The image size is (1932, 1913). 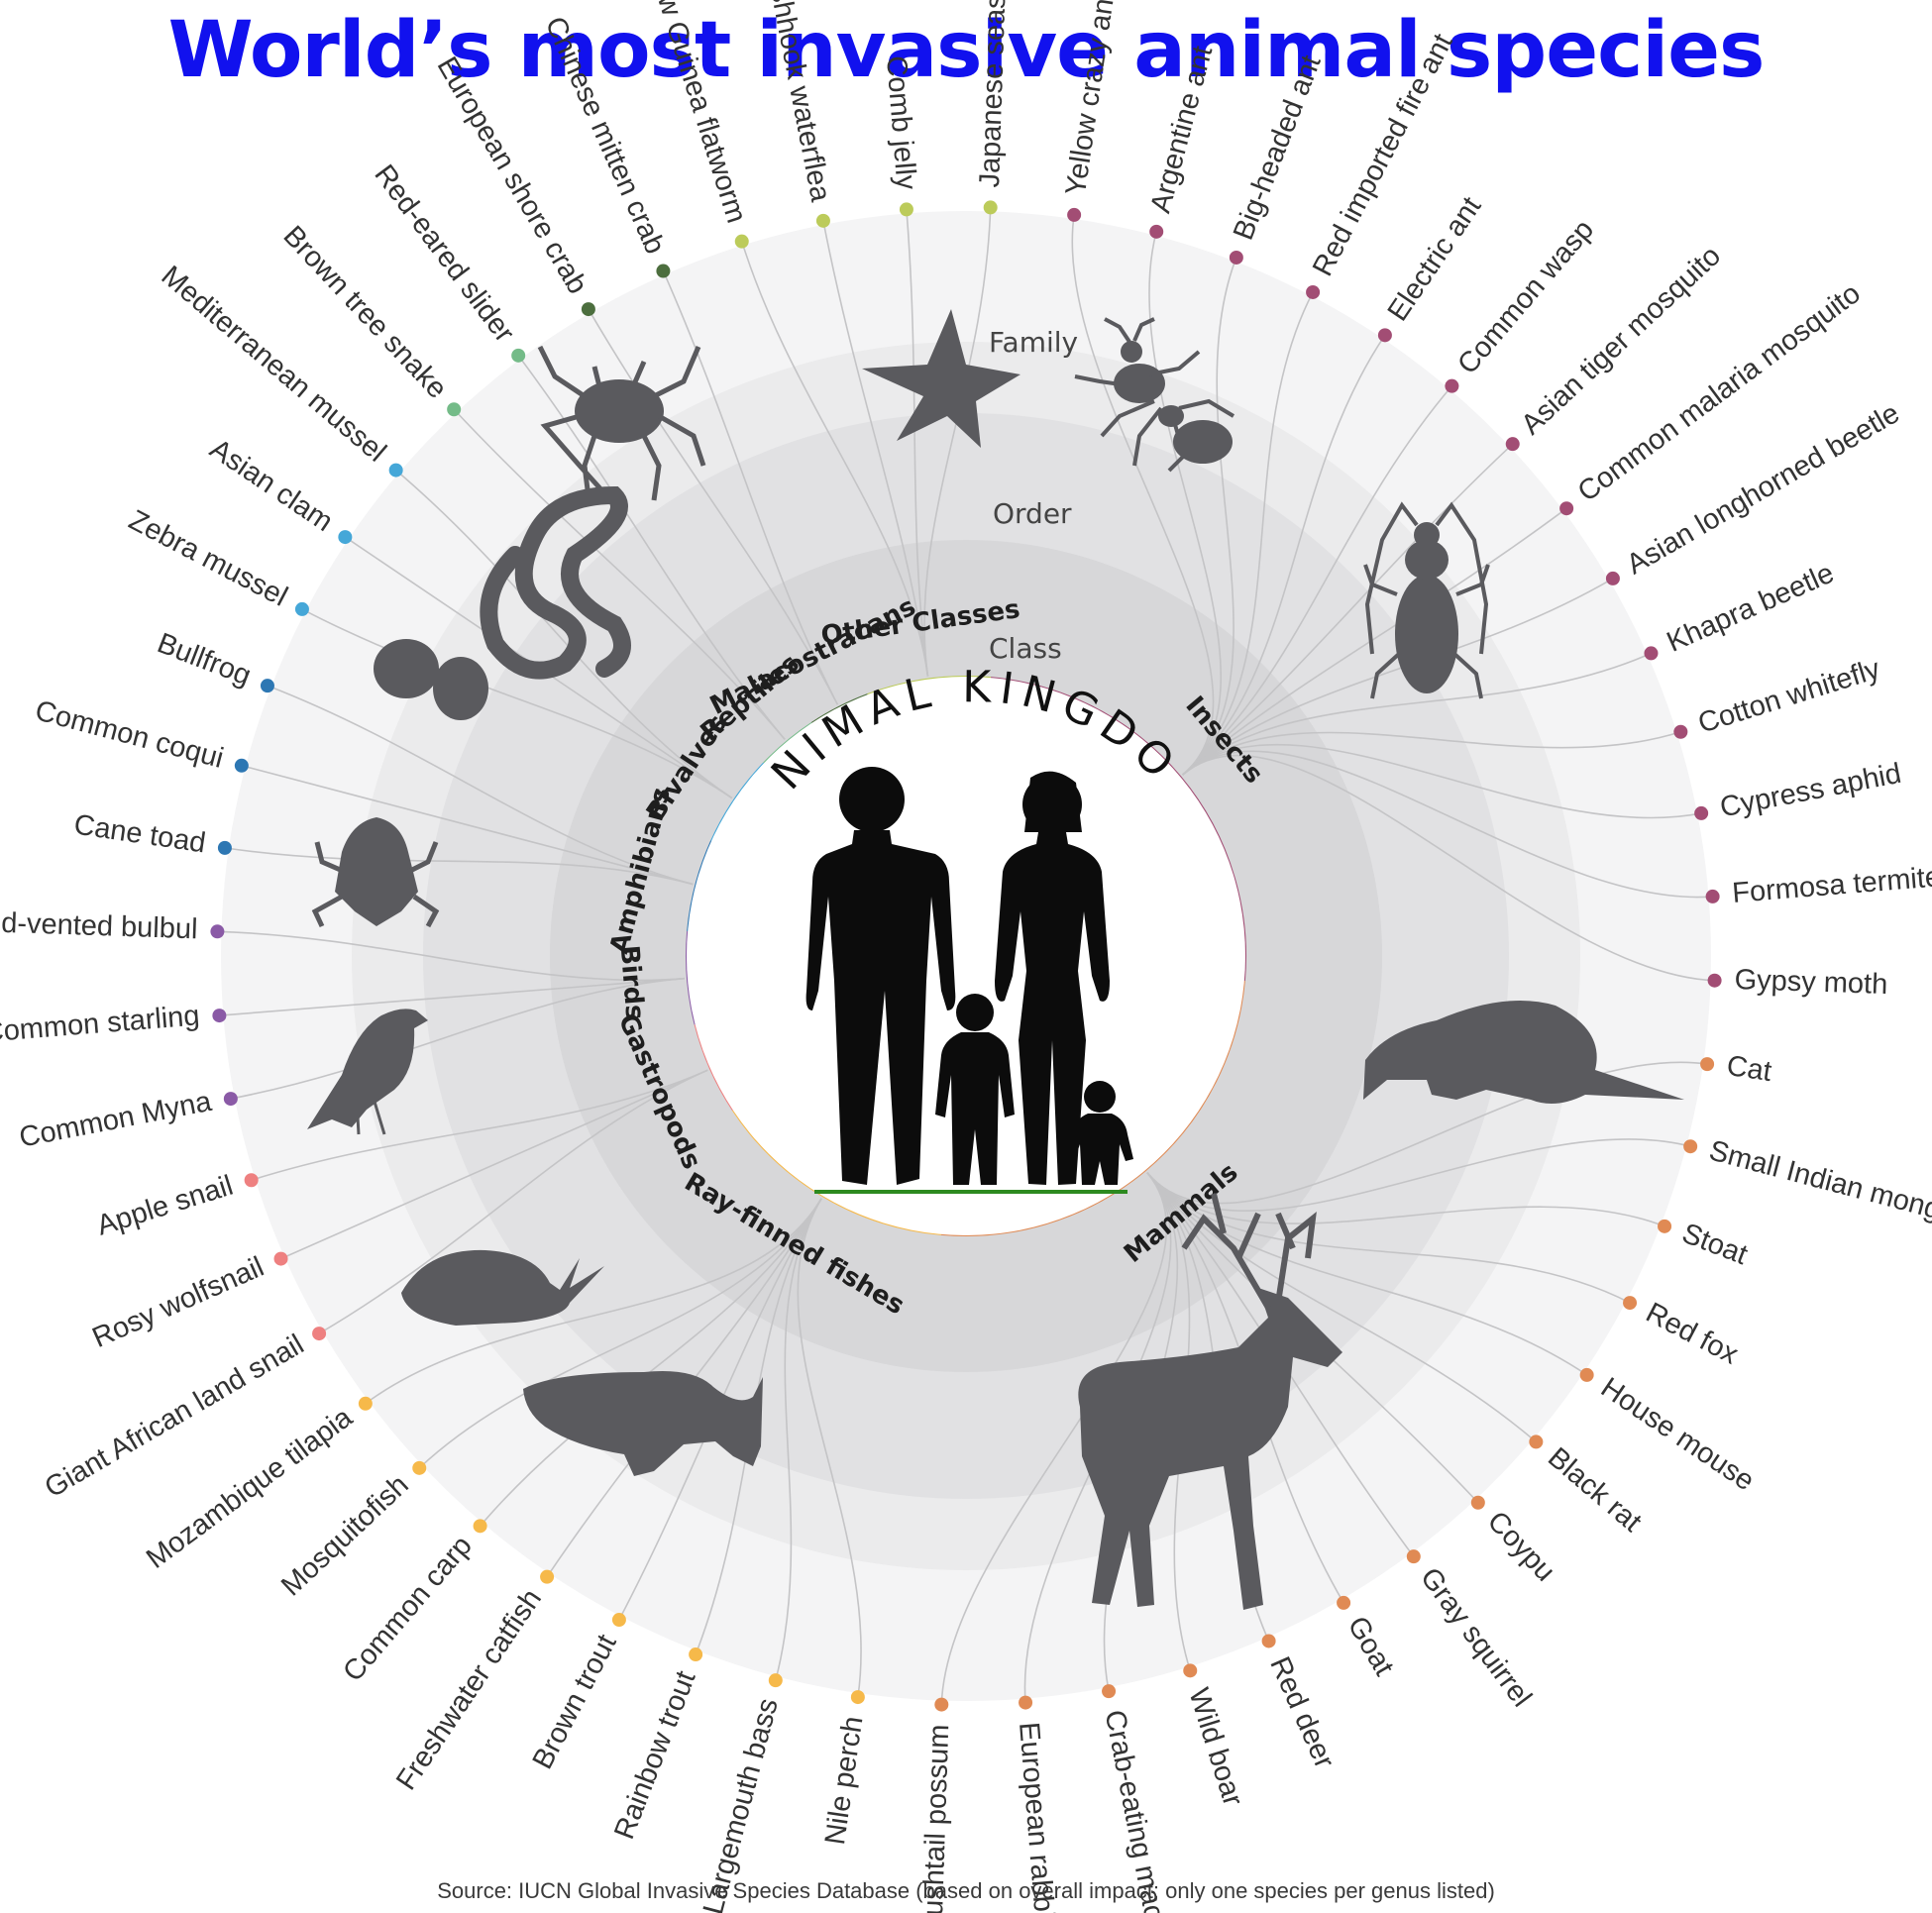 I want to click on species-label-rosy-wolfsnail: Rosy wolfsnail, so click(x=178, y=1303).